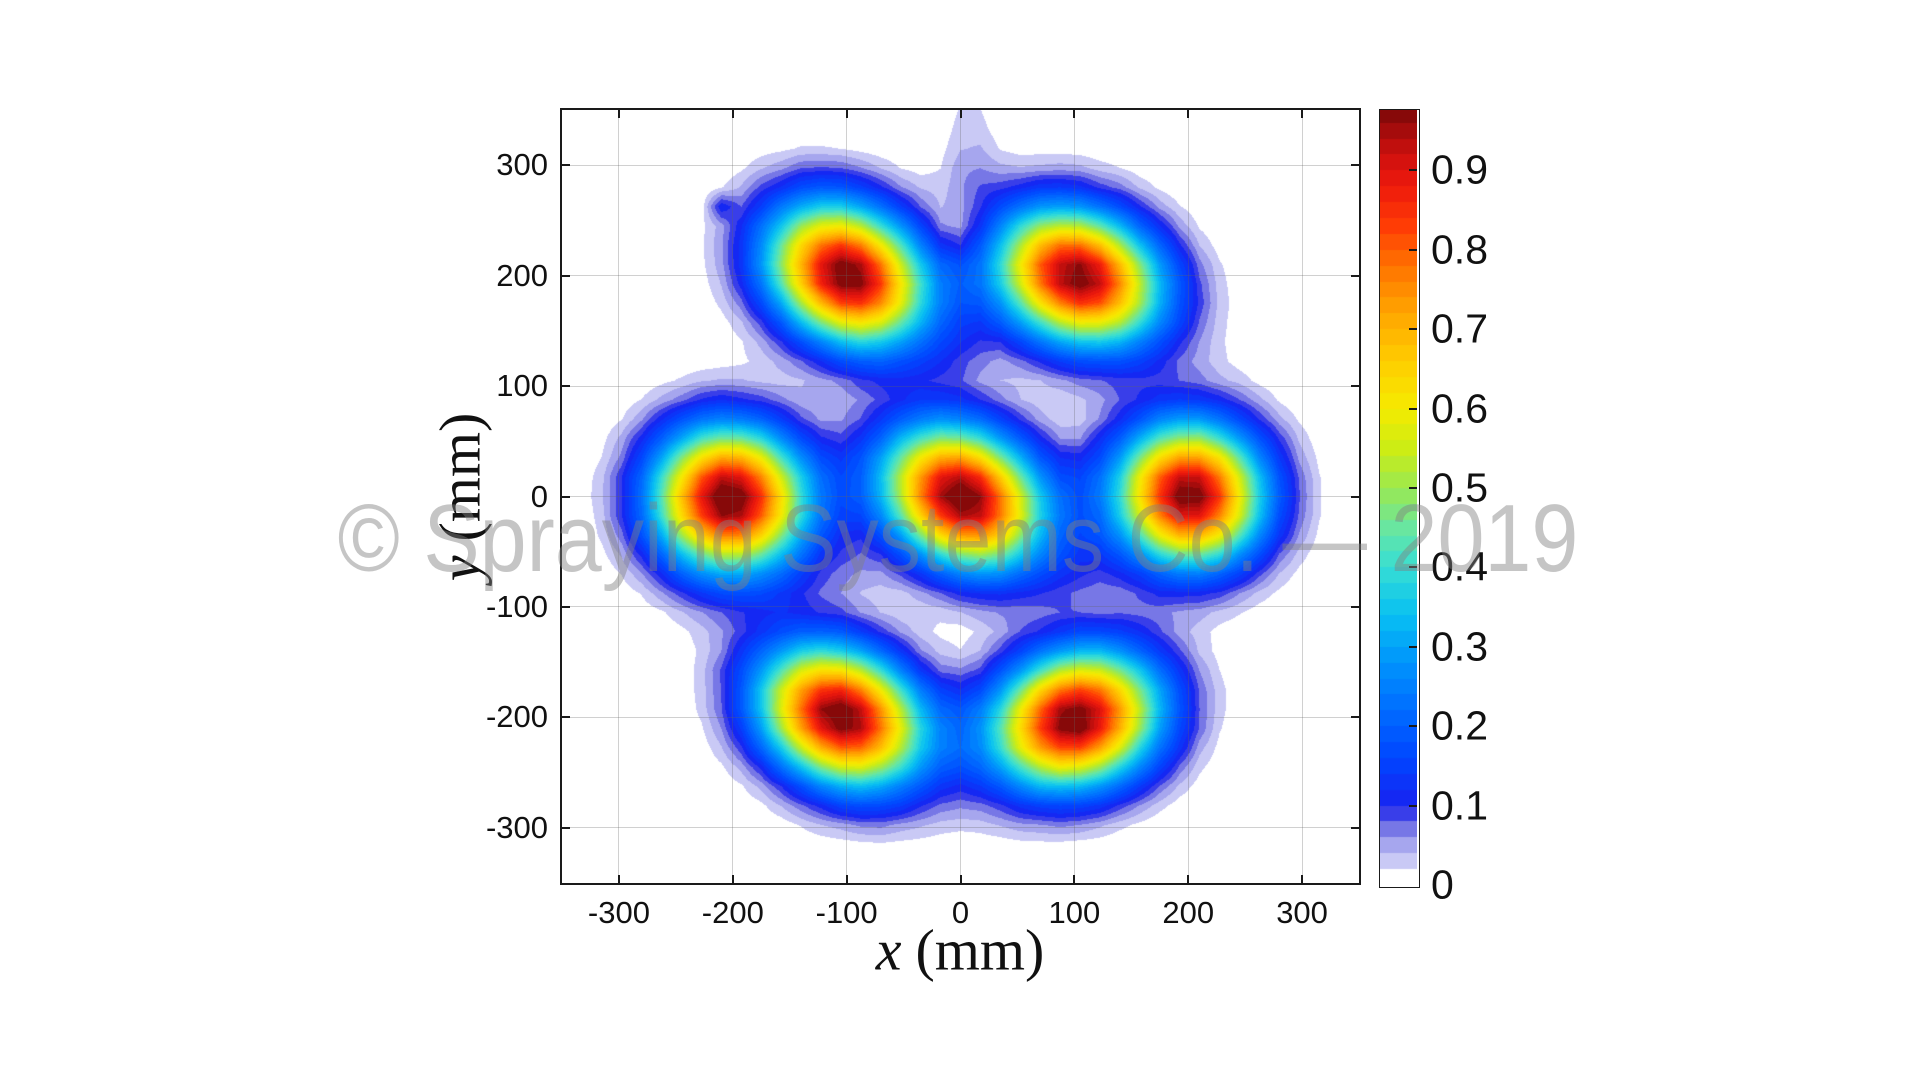  I want to click on colorbar-box, so click(1399, 498).